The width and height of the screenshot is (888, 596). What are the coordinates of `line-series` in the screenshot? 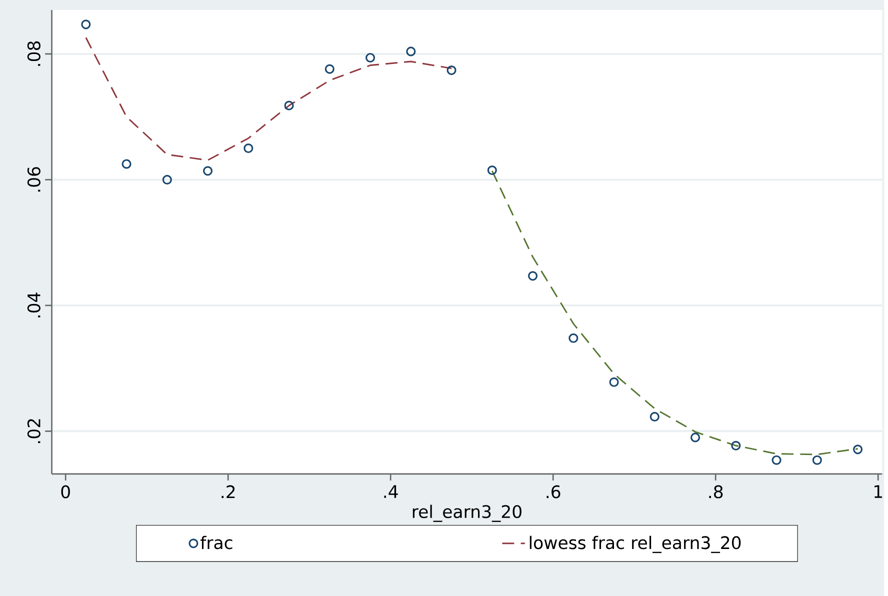 It's located at (268, 98).